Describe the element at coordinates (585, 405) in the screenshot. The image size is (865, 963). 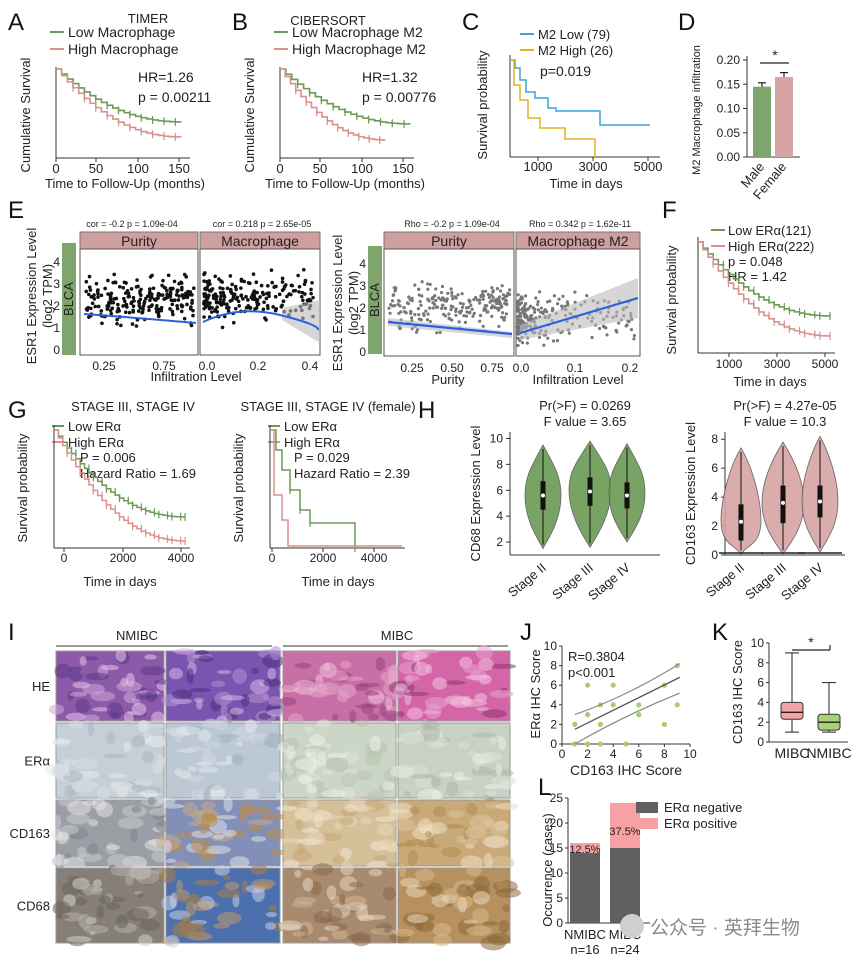
I see `panel-h-cd68-title-1: Pr(>F) = 0.0269` at that location.